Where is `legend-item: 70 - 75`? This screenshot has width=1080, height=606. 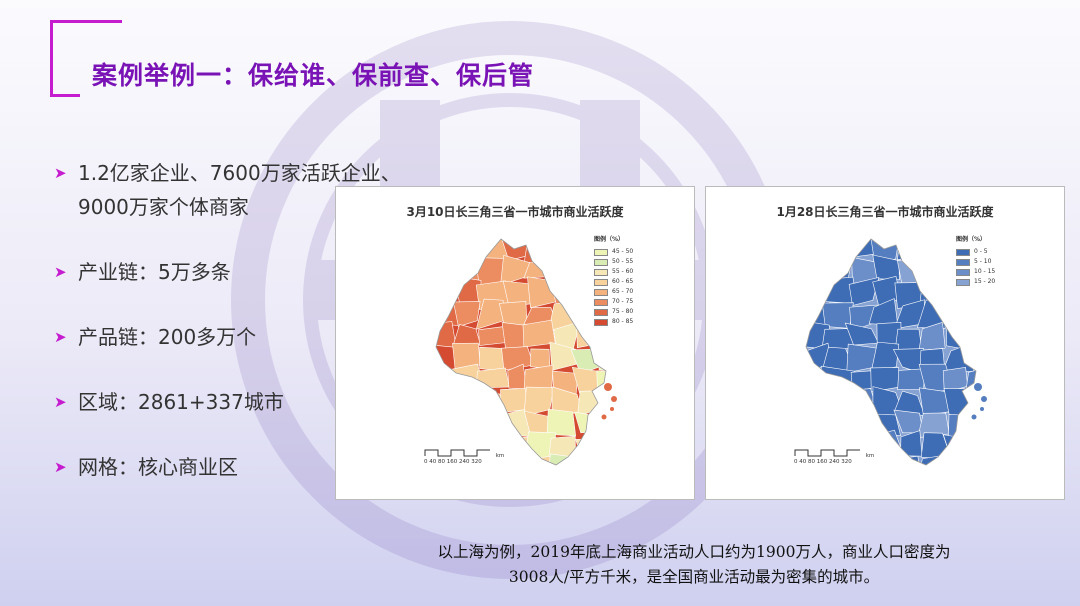 legend-item: 70 - 75 is located at coordinates (613, 302).